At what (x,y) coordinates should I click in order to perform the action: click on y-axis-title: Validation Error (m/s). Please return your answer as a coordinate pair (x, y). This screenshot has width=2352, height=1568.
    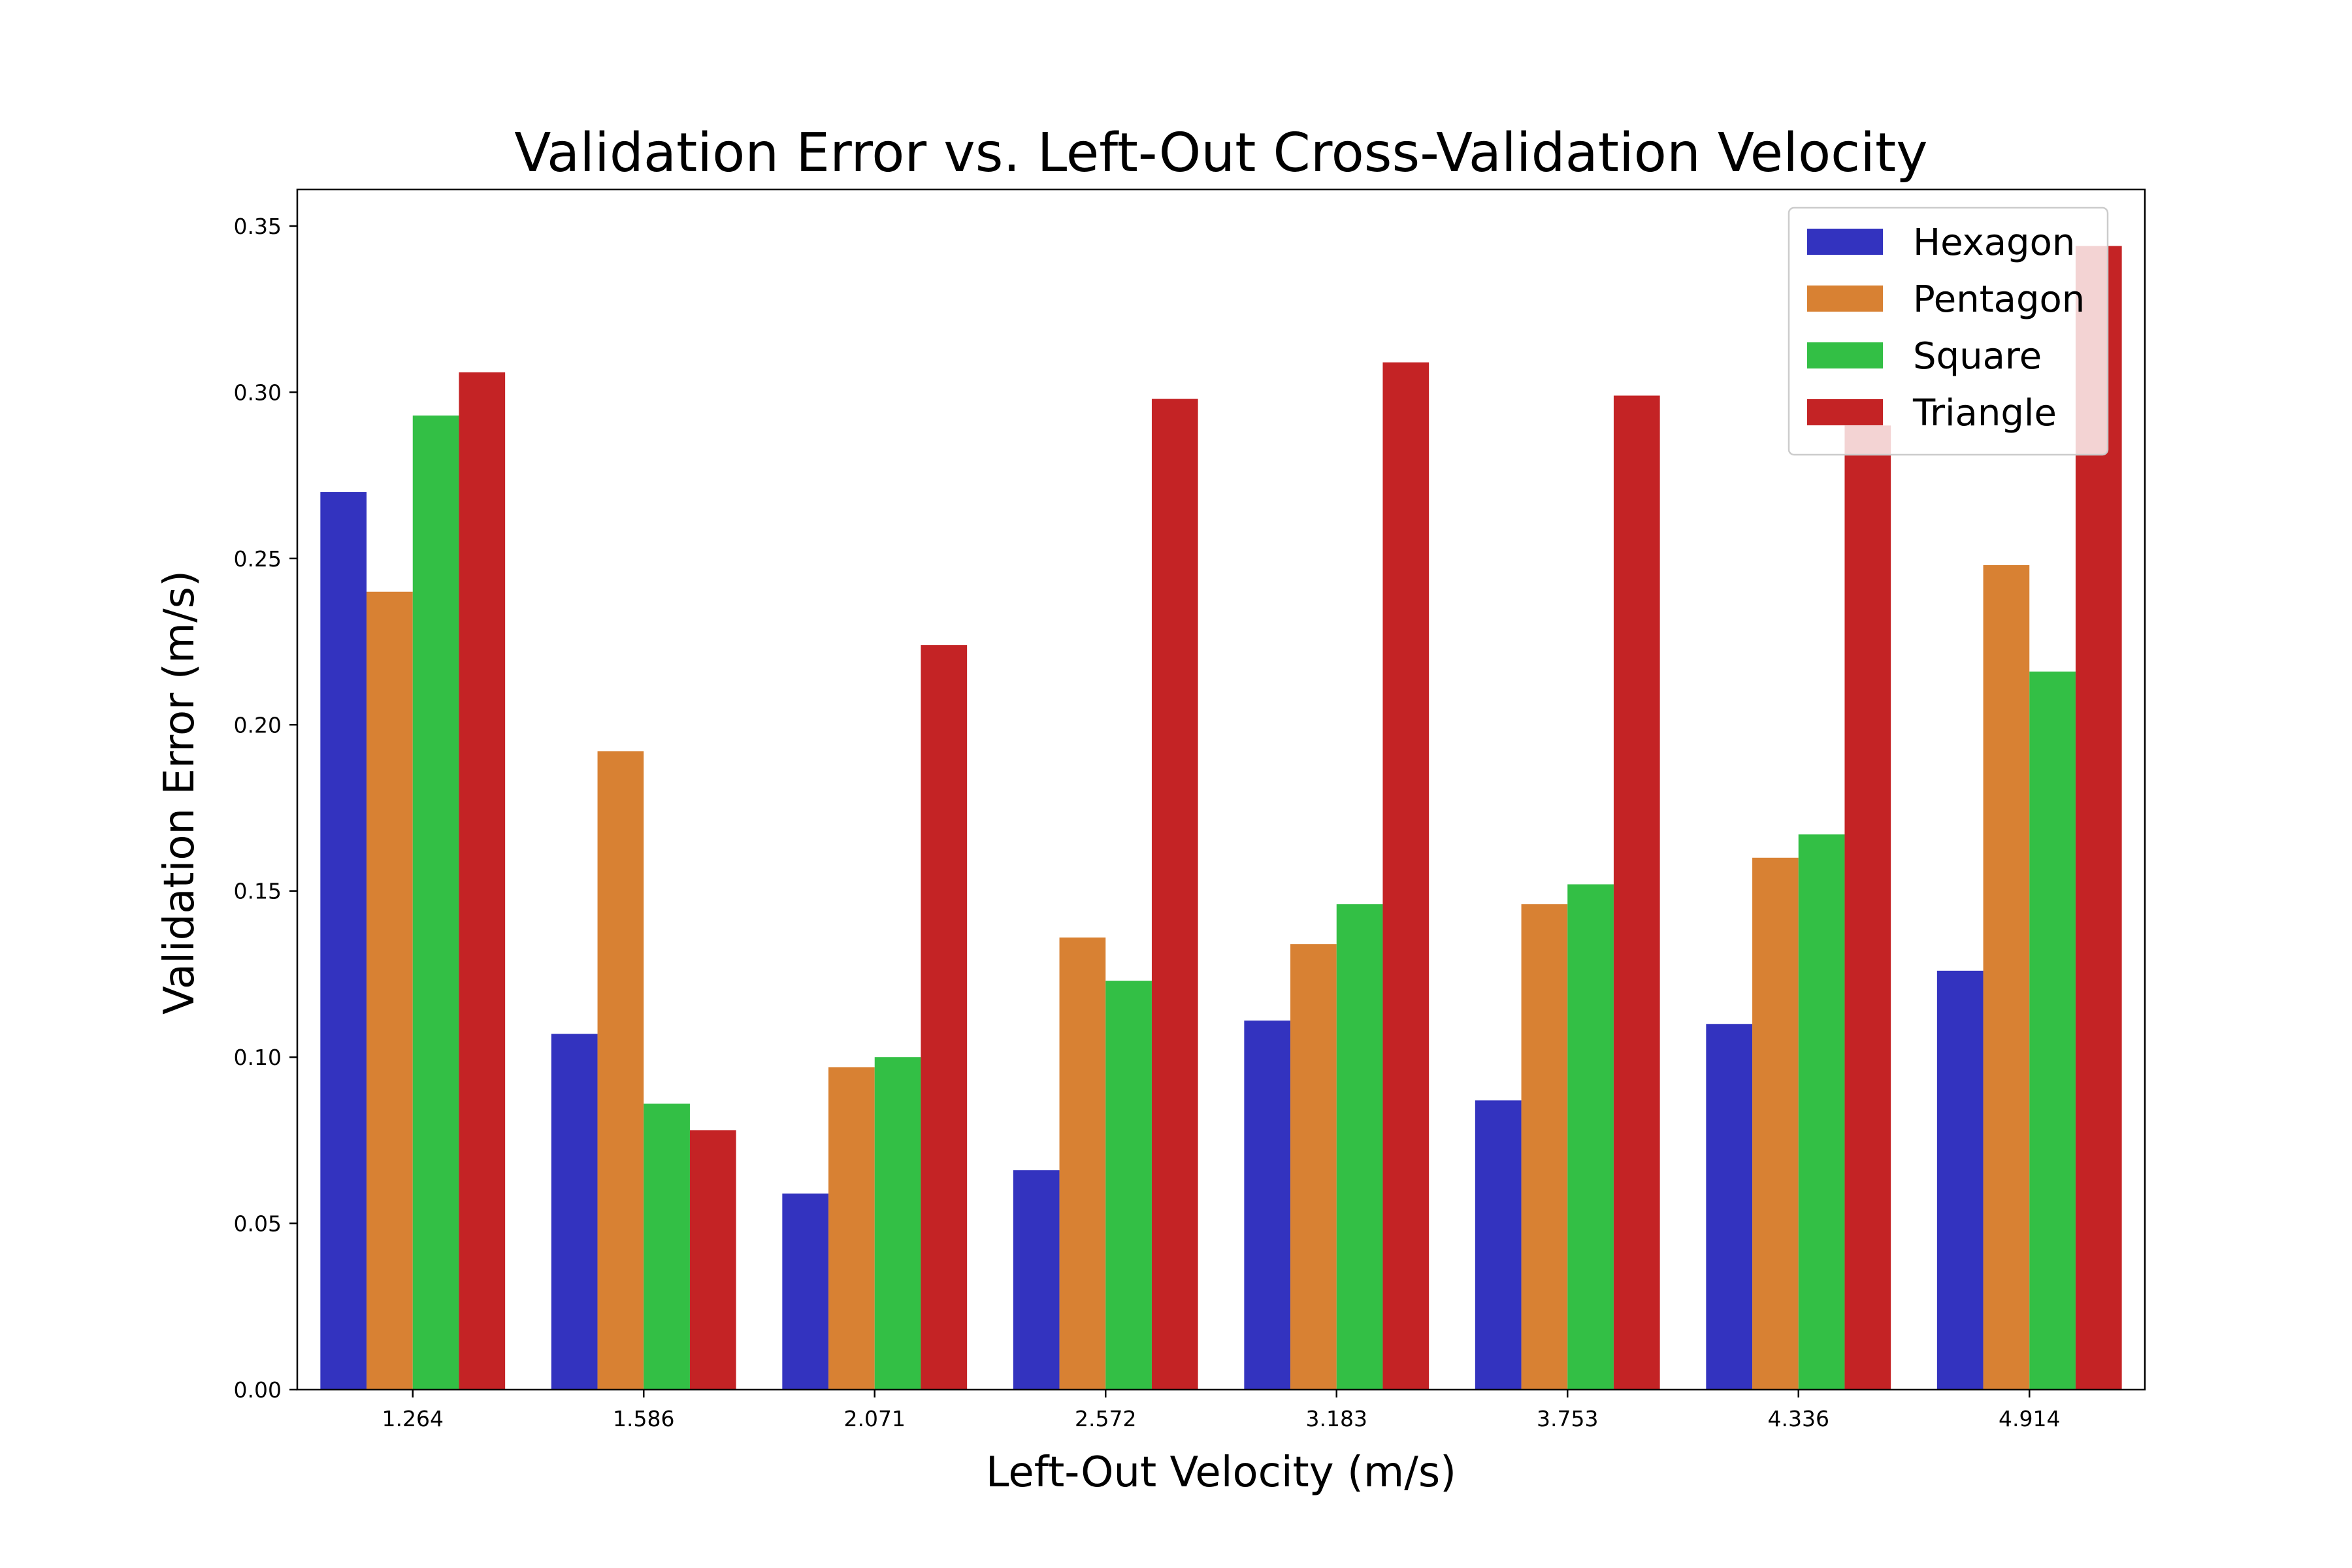
    Looking at the image, I should click on (179, 792).